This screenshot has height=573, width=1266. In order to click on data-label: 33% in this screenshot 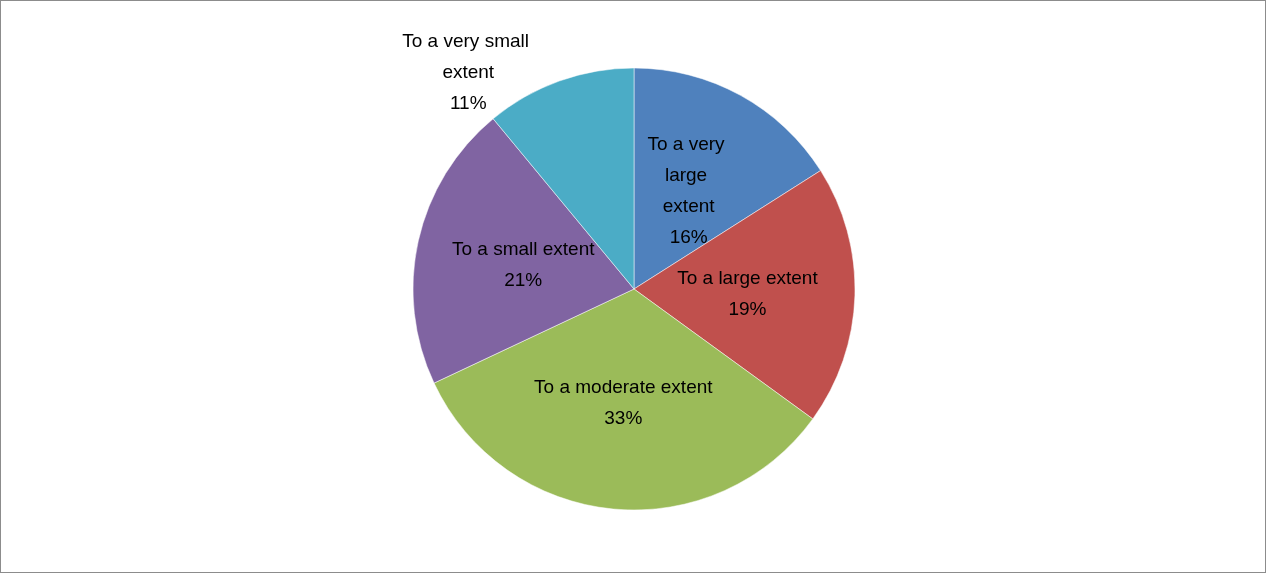, I will do `click(623, 417)`.